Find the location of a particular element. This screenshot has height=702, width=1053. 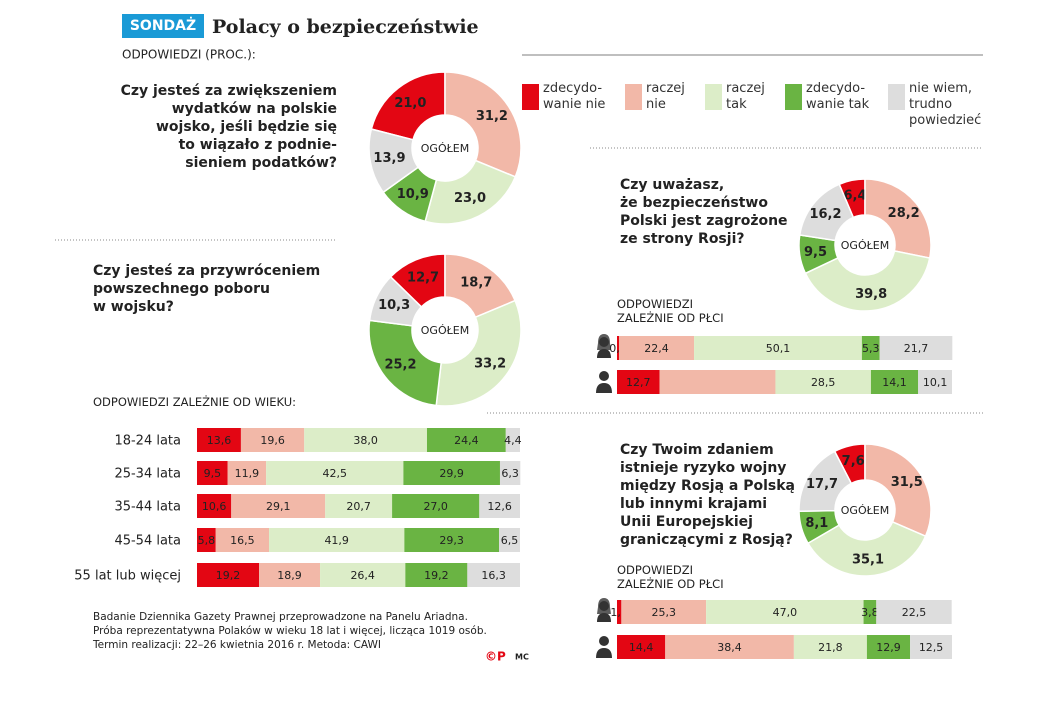

value-label: 50,1 is located at coordinates (778, 348).